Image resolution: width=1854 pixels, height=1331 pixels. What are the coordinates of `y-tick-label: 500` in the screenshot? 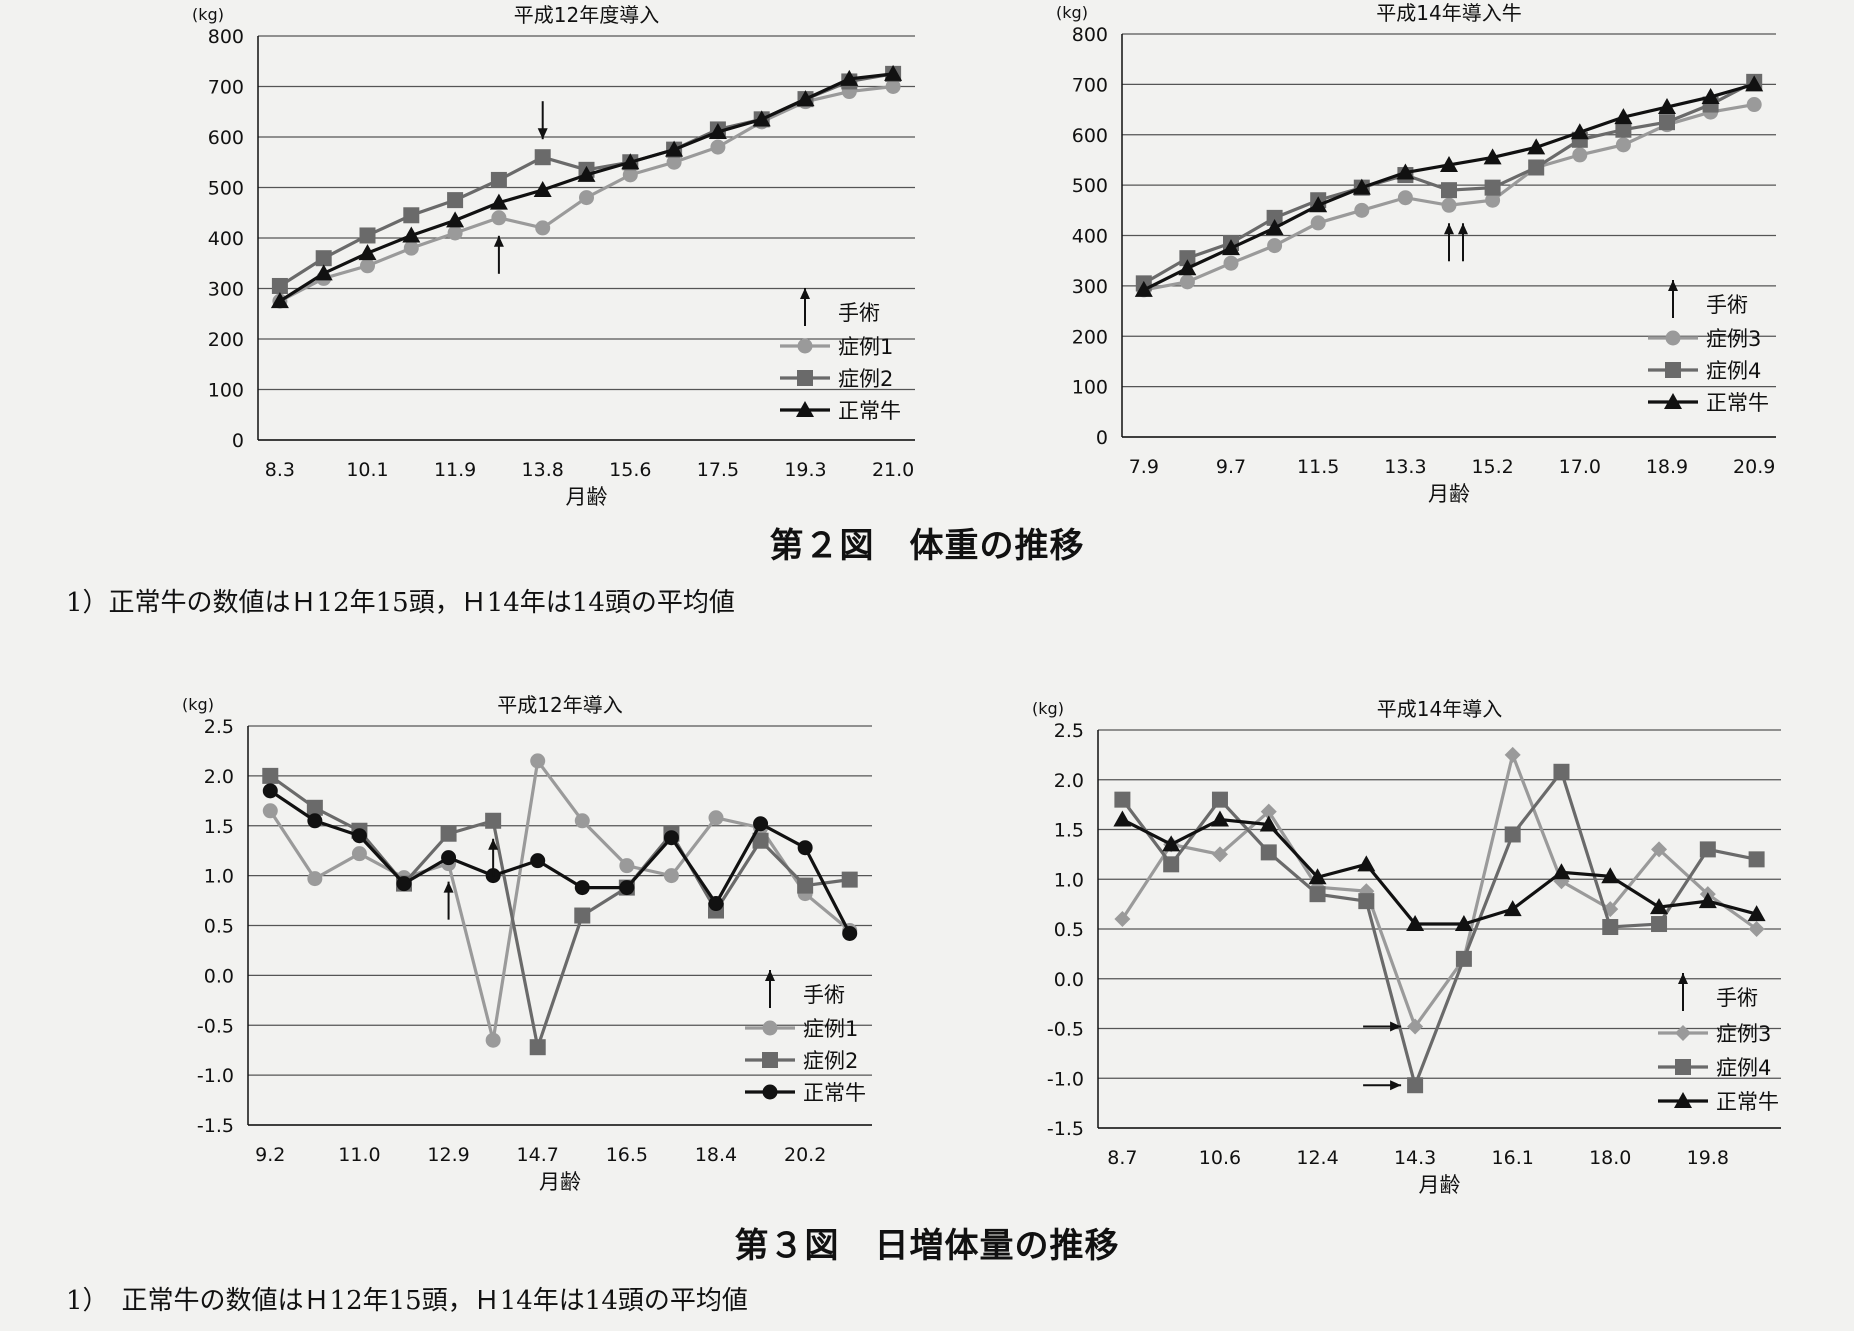 It's located at (1090, 186).